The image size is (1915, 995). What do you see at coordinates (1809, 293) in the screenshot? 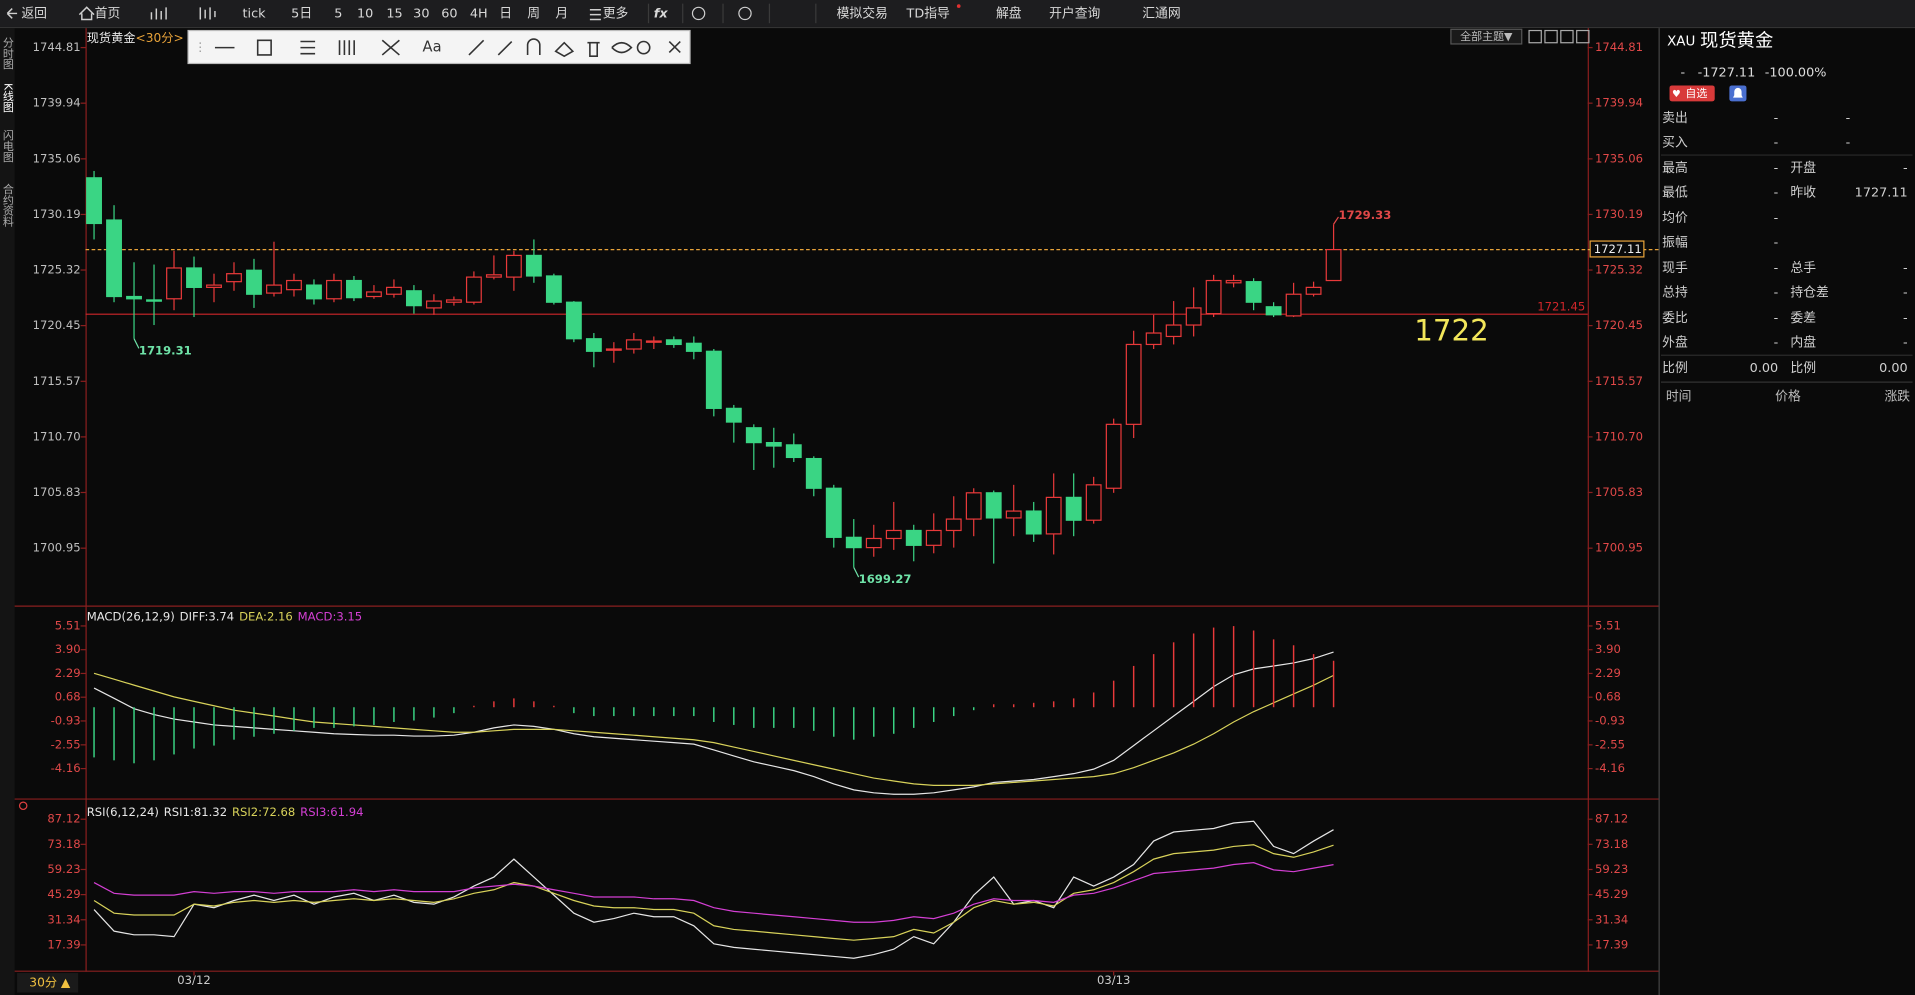
I see `quote-label: 持仓差` at bounding box center [1809, 293].